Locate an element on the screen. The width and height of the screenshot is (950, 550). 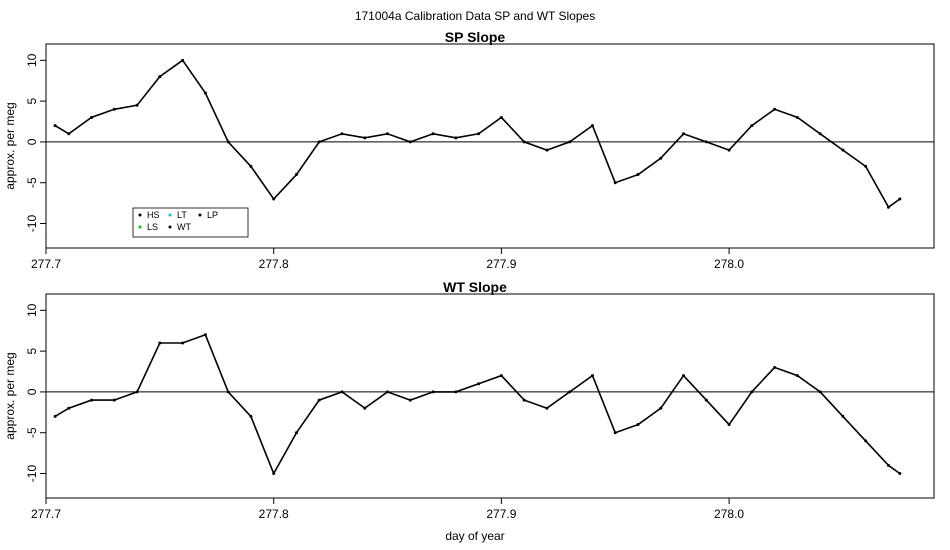
legend-label-lp: LP is located at coordinates (212, 215).